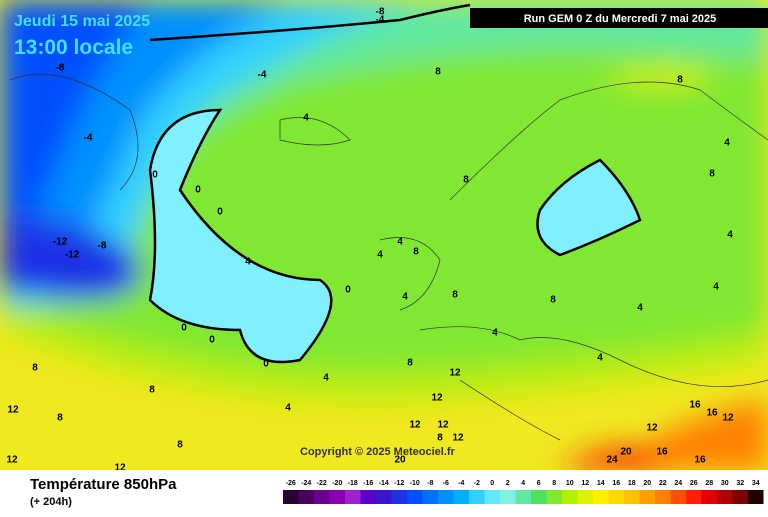 Image resolution: width=768 pixels, height=517 pixels. What do you see at coordinates (82, 21) in the screenshot?
I see `date-label: Jeudi 15 mai 2025` at bounding box center [82, 21].